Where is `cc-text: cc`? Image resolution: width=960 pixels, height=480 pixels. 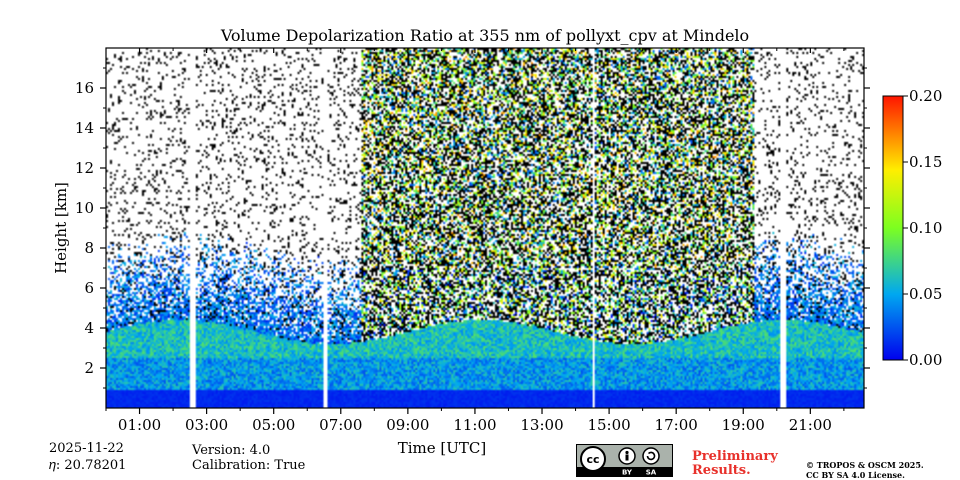
cc-text: cc is located at coordinates (592, 459).